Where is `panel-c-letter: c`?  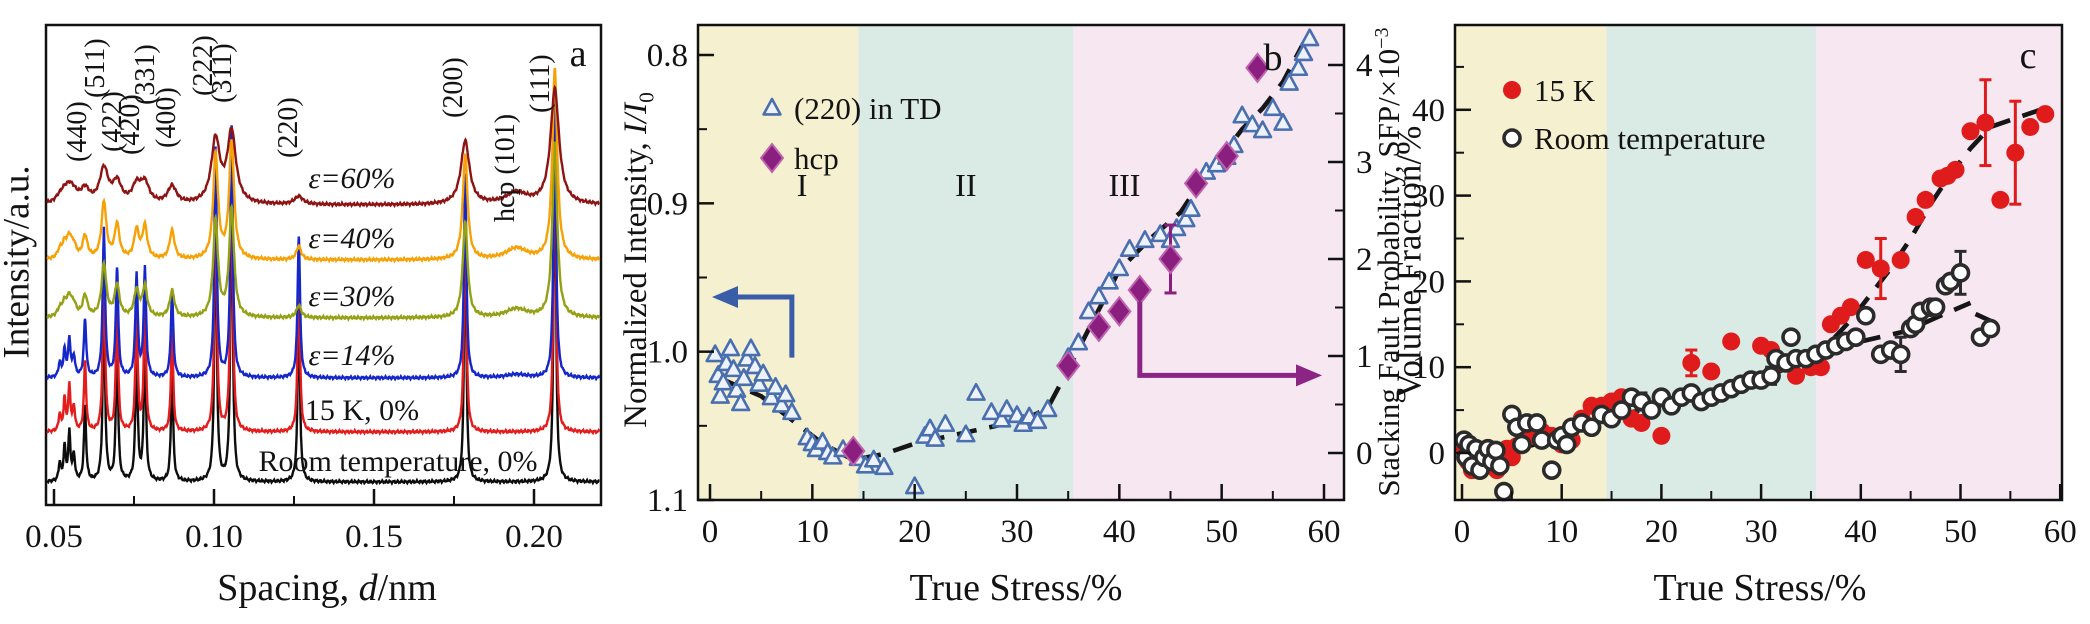 panel-c-letter: c is located at coordinates (2028, 56).